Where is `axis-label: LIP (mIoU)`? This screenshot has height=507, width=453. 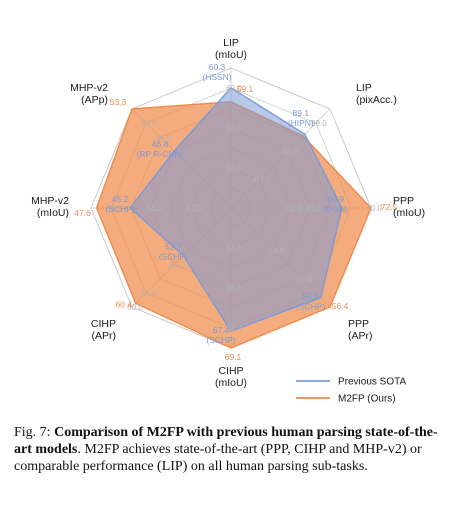
axis-label: LIP (mIoU) is located at coordinates (231, 49).